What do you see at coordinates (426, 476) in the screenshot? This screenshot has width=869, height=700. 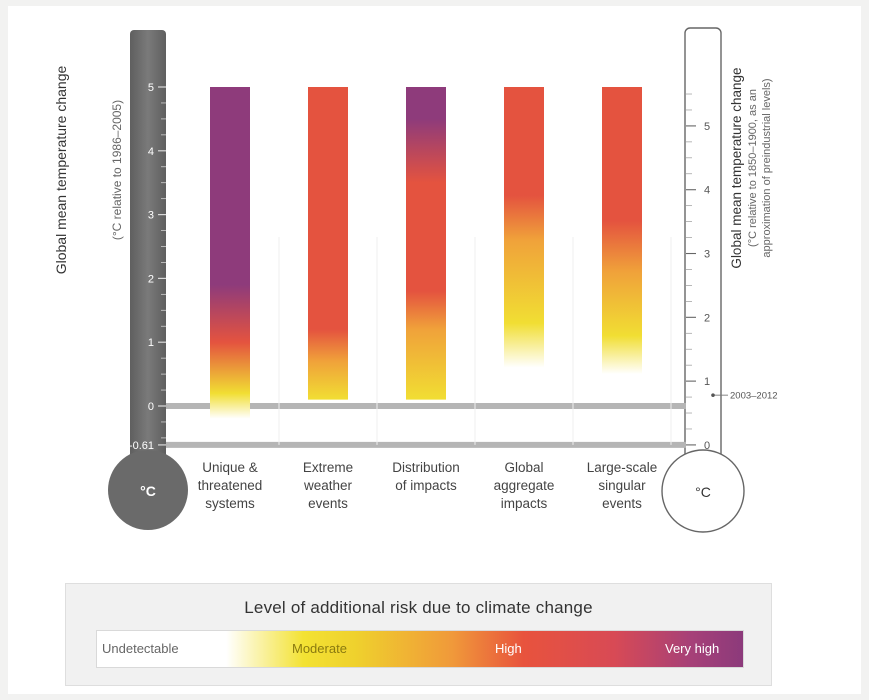 I see `category-label: Distribution of impacts` at bounding box center [426, 476].